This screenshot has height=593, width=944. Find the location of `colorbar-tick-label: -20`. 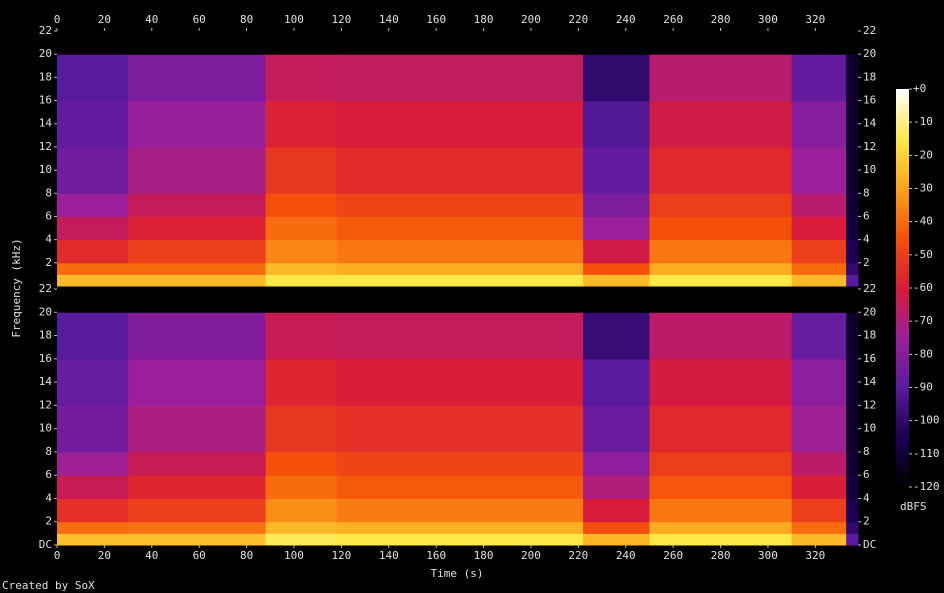

colorbar-tick-label: -20 is located at coordinates (923, 154).